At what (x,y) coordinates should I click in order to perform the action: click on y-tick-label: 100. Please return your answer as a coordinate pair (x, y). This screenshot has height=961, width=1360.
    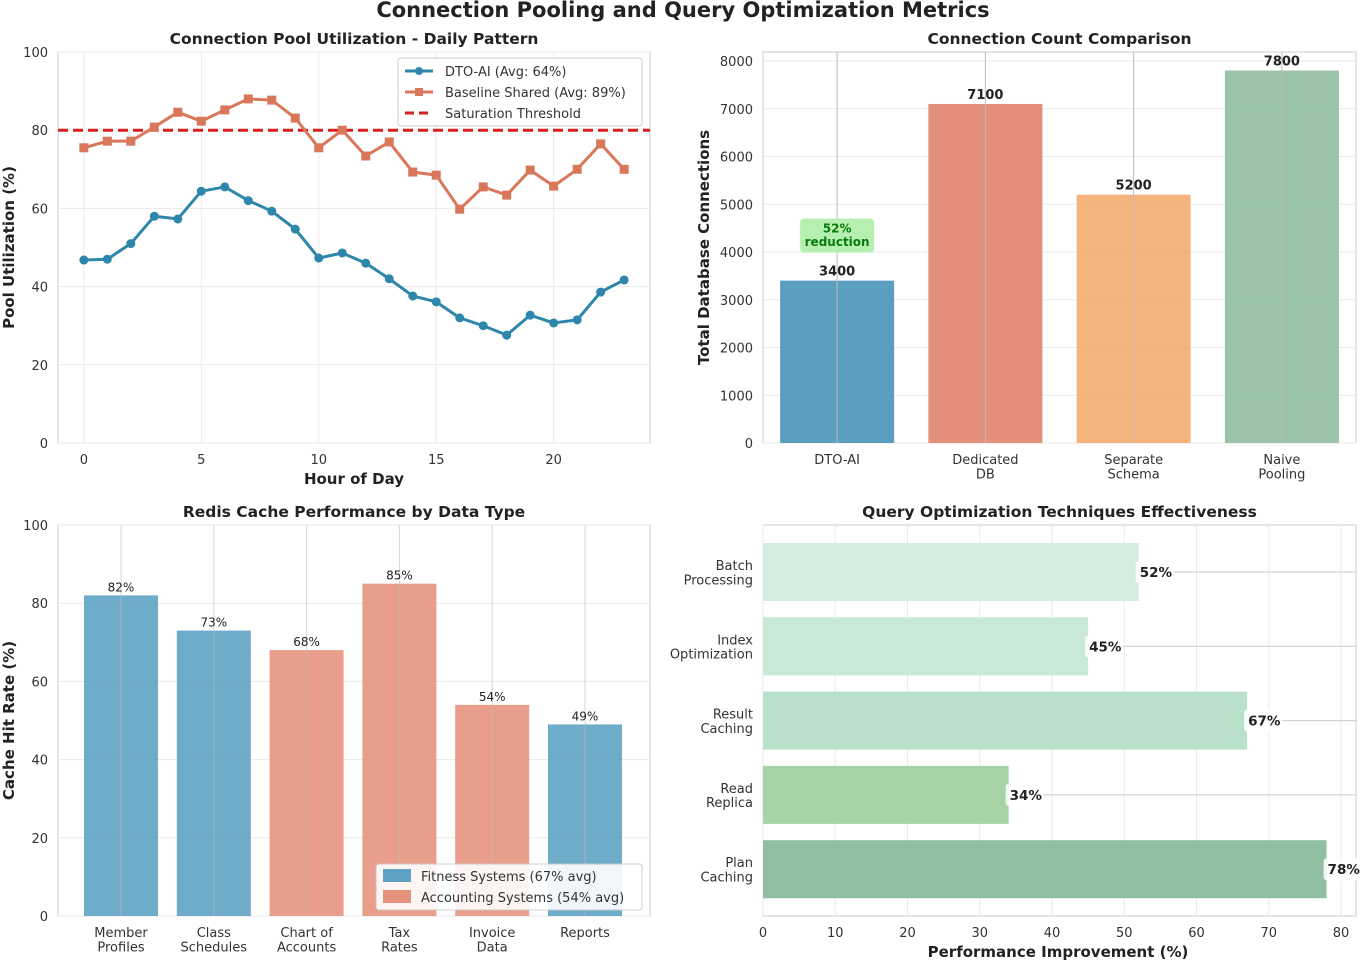
    Looking at the image, I should click on (35, 526).